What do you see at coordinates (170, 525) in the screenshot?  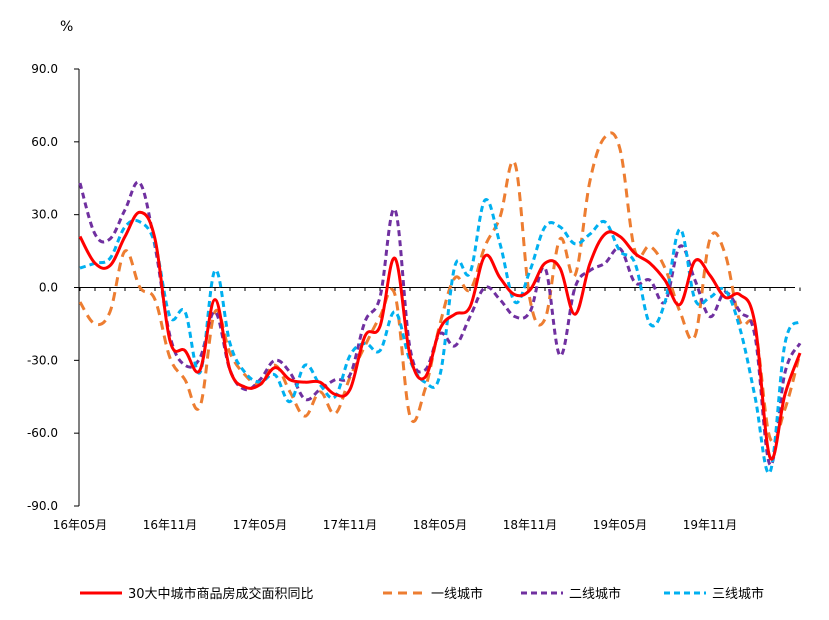 I see `x-tick-label: 16年11月` at bounding box center [170, 525].